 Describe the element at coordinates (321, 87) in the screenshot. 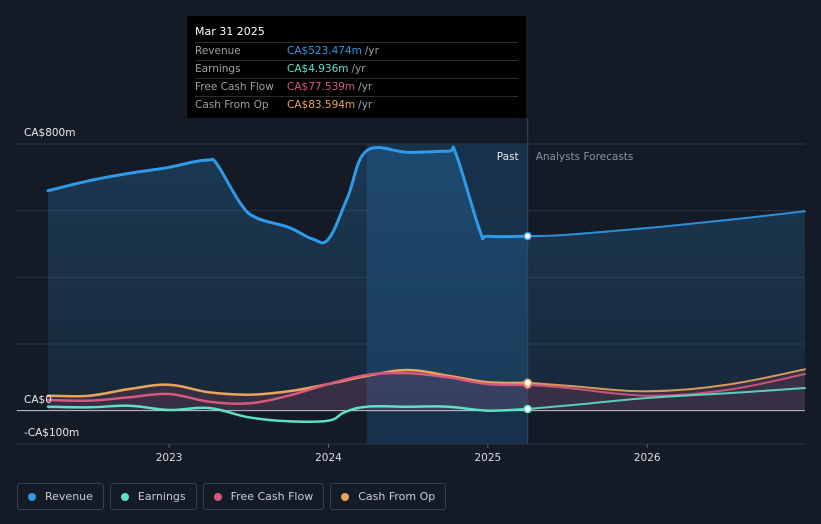

I see `tooltip-value: CA$77.539m` at that location.